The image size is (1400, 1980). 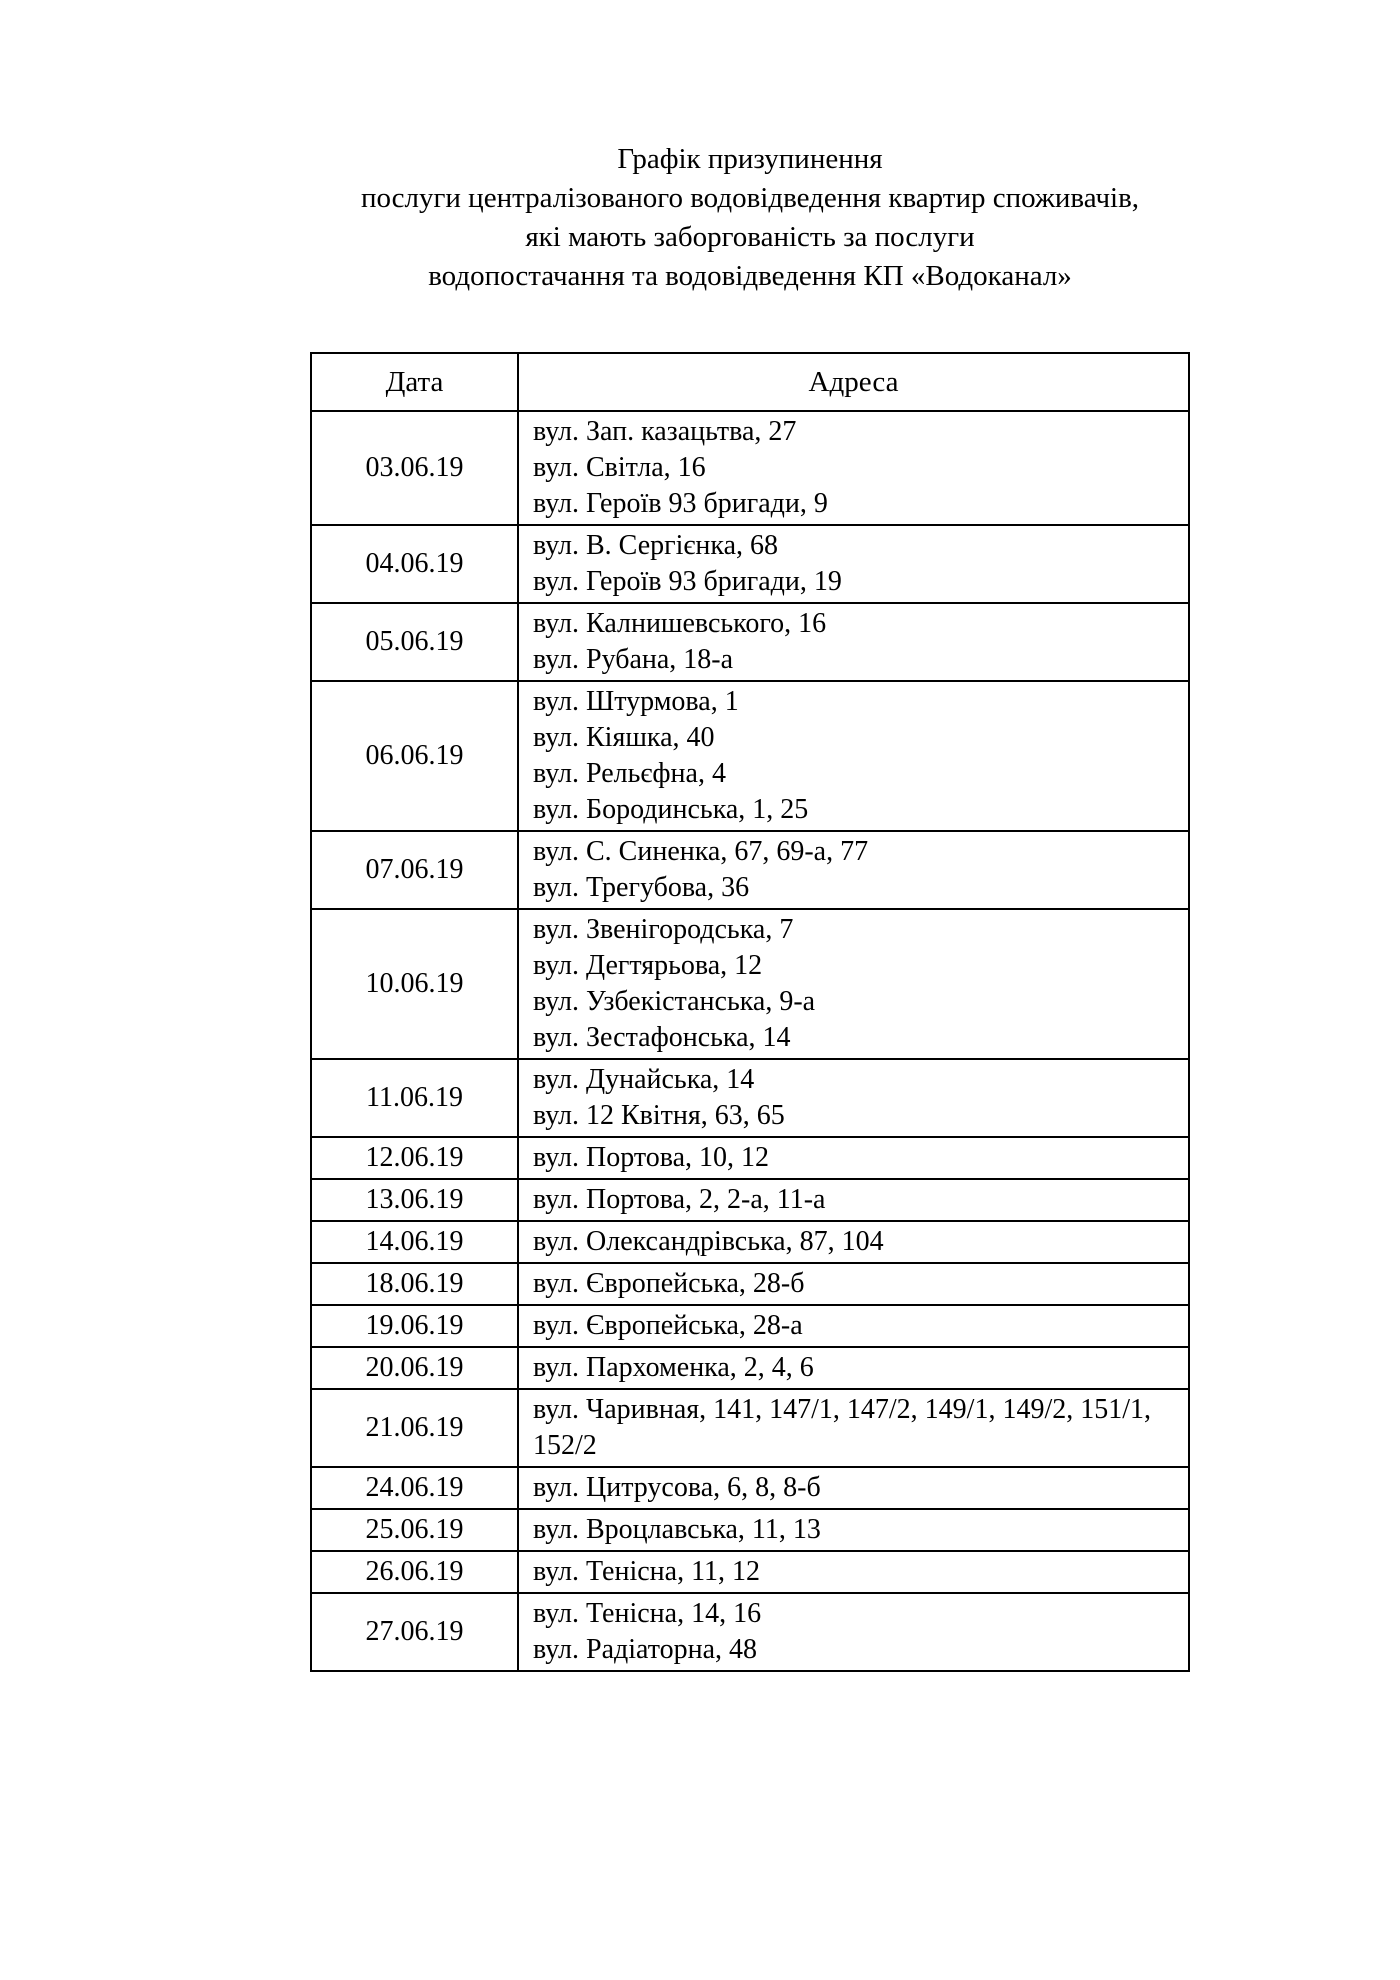 I want to click on address-cell: вул. Європейська, 28-а, so click(x=853, y=1326).